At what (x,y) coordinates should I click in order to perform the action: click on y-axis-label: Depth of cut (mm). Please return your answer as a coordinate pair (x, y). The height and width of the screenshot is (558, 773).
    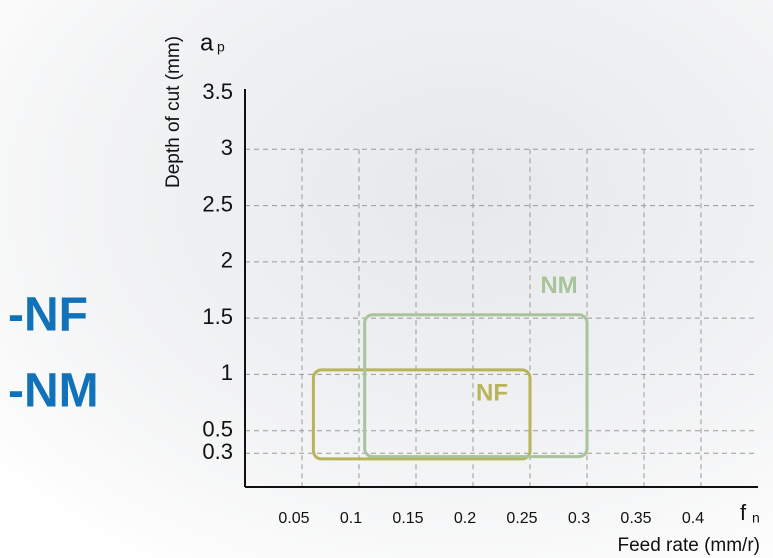
    Looking at the image, I should click on (173, 112).